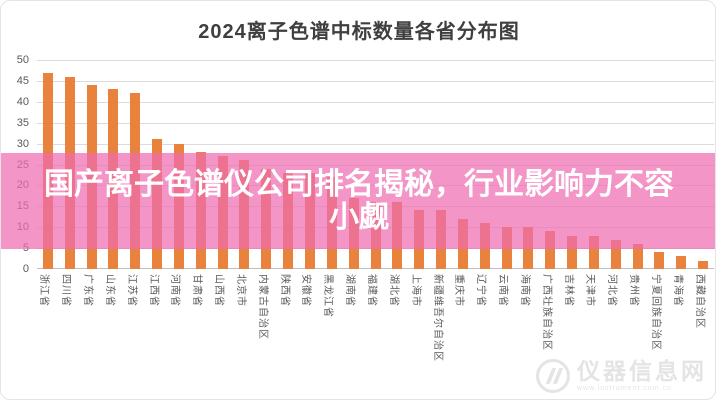  I want to click on x-axis-label-甘肃省: 甘肃省, so click(197, 290).